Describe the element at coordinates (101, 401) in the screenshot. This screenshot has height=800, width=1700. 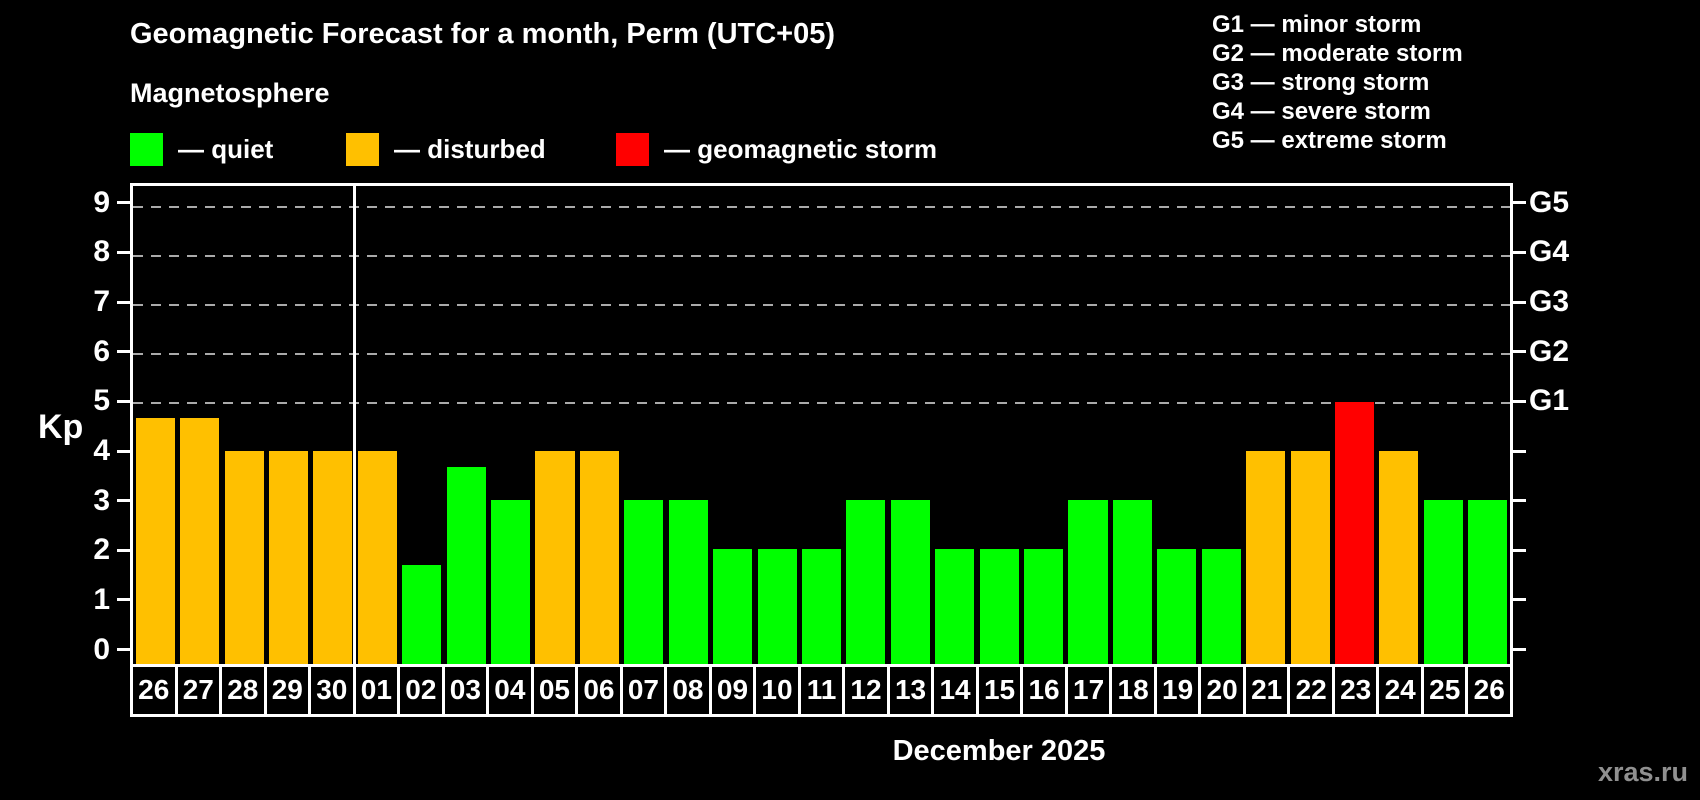
I see `y-tick-label-5: 5` at that location.